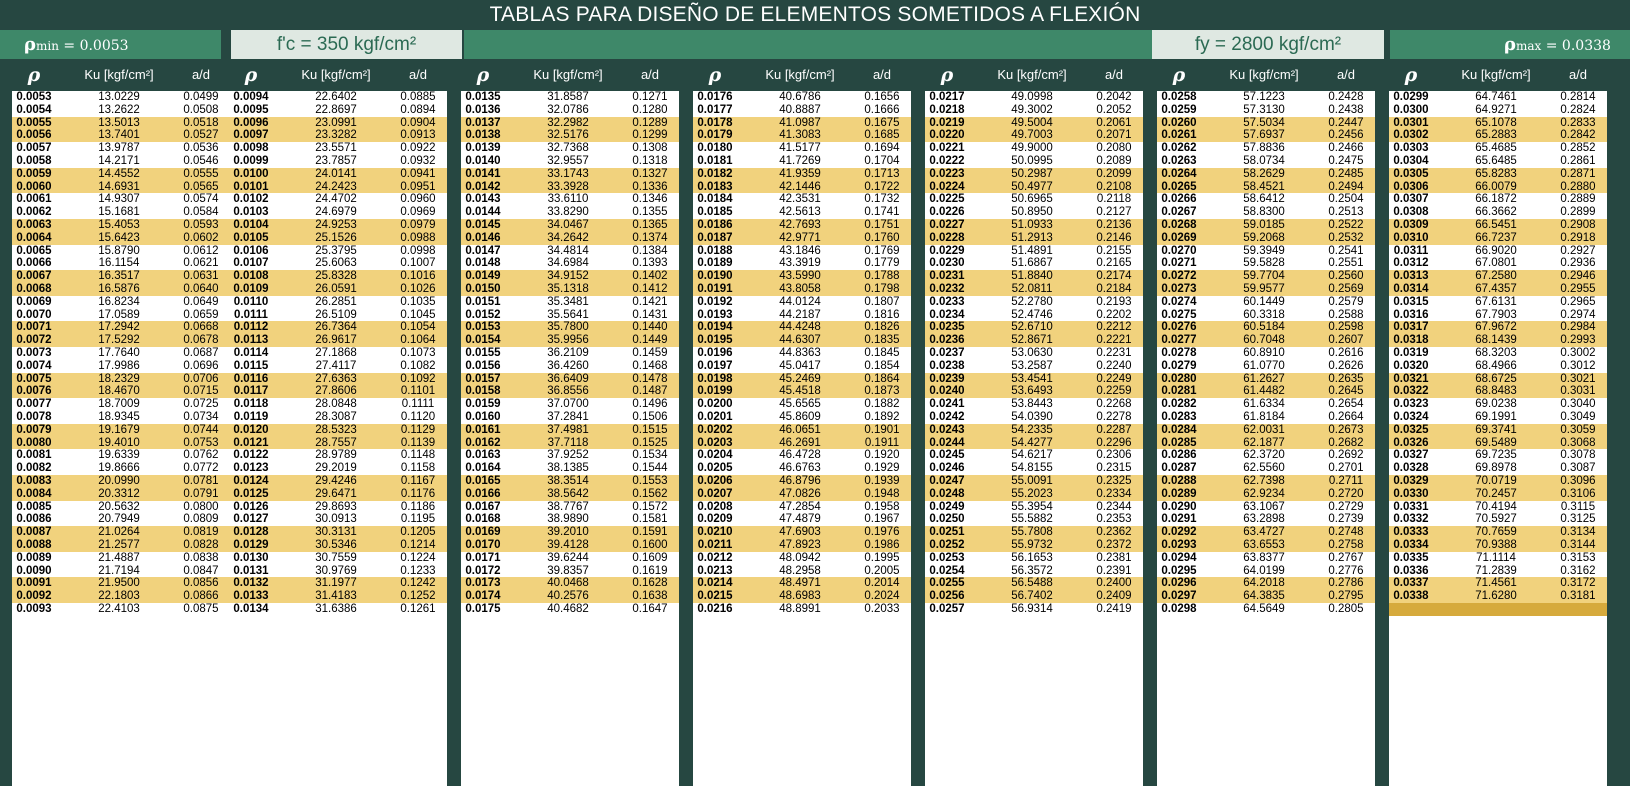 The width and height of the screenshot is (1630, 786). I want to click on table-row: 0.0107 25.6063 0.1007, so click(338, 264).